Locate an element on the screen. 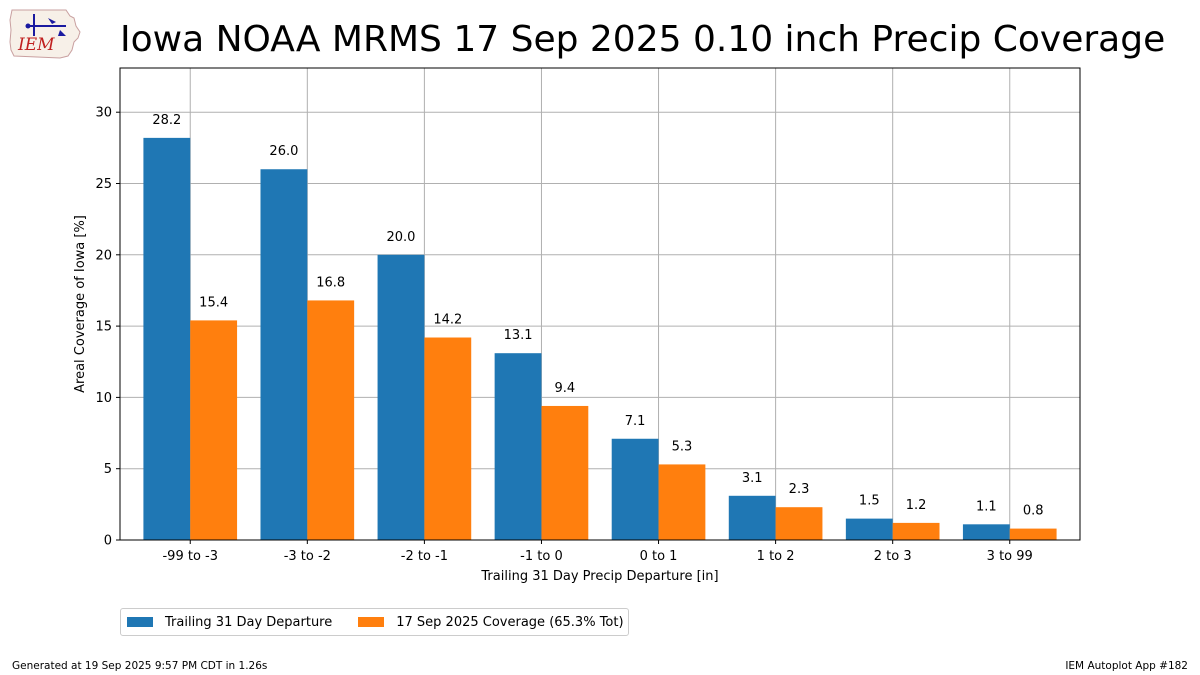 This screenshot has width=1200, height=675. legend-label-trailing: Trailing 31 Day Departure is located at coordinates (249, 622).